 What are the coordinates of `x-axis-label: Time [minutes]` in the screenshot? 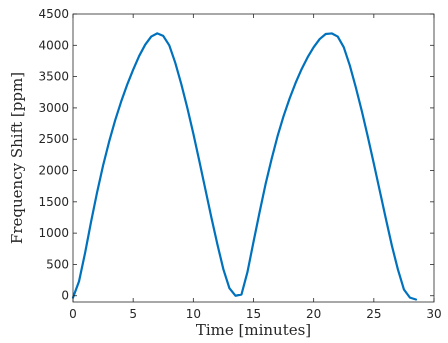 It's located at (253, 330).